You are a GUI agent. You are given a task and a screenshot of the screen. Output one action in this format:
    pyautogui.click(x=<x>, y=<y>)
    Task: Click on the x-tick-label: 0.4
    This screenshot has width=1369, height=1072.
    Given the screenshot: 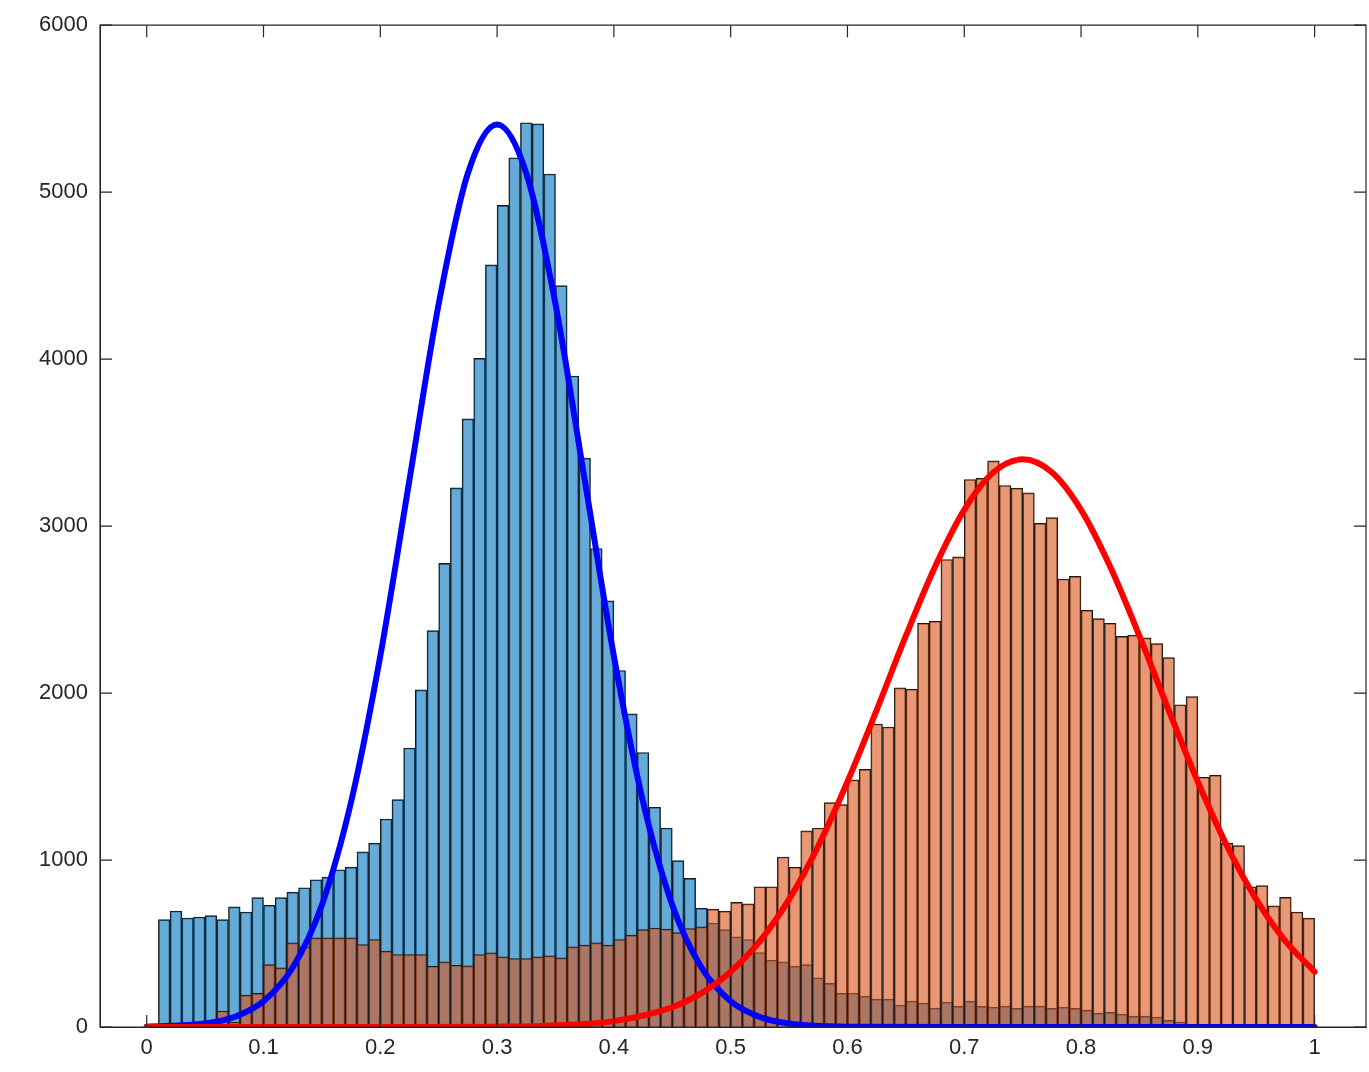 What is the action you would take?
    pyautogui.click(x=614, y=1047)
    